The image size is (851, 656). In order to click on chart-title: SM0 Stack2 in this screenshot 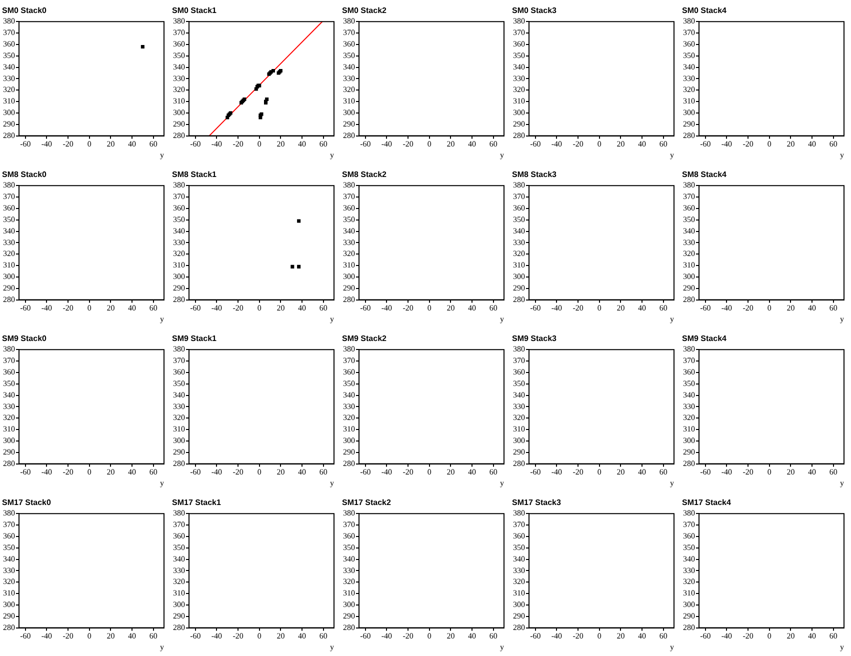, I will do `click(365, 11)`.